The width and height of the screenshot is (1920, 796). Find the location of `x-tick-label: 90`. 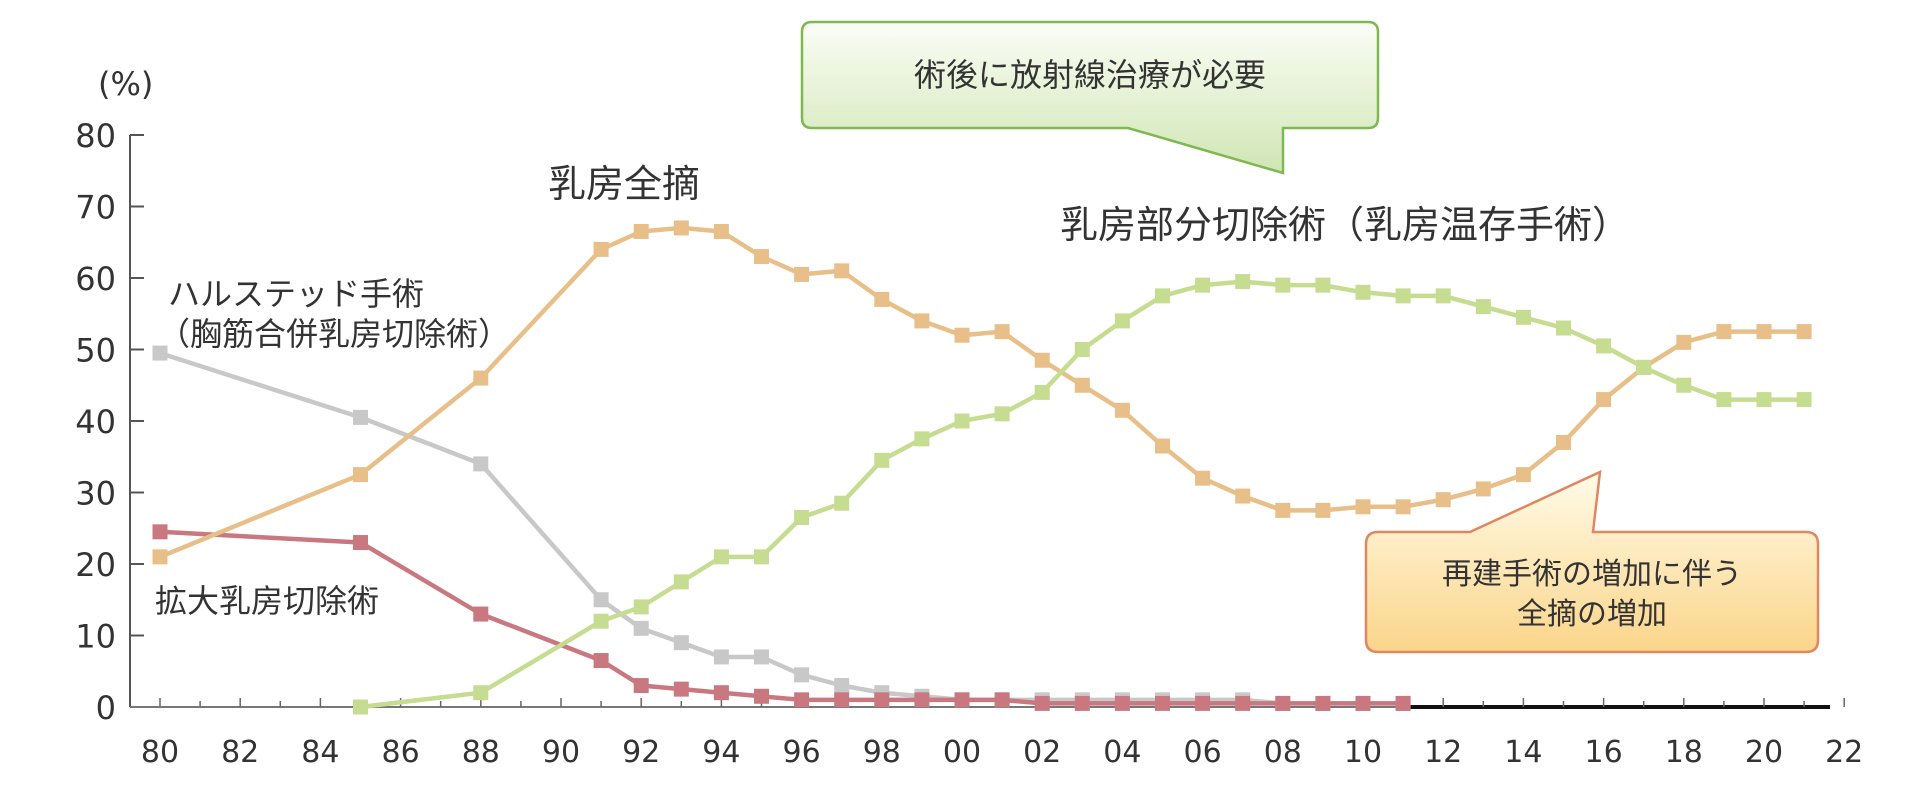

x-tick-label: 90 is located at coordinates (561, 752).